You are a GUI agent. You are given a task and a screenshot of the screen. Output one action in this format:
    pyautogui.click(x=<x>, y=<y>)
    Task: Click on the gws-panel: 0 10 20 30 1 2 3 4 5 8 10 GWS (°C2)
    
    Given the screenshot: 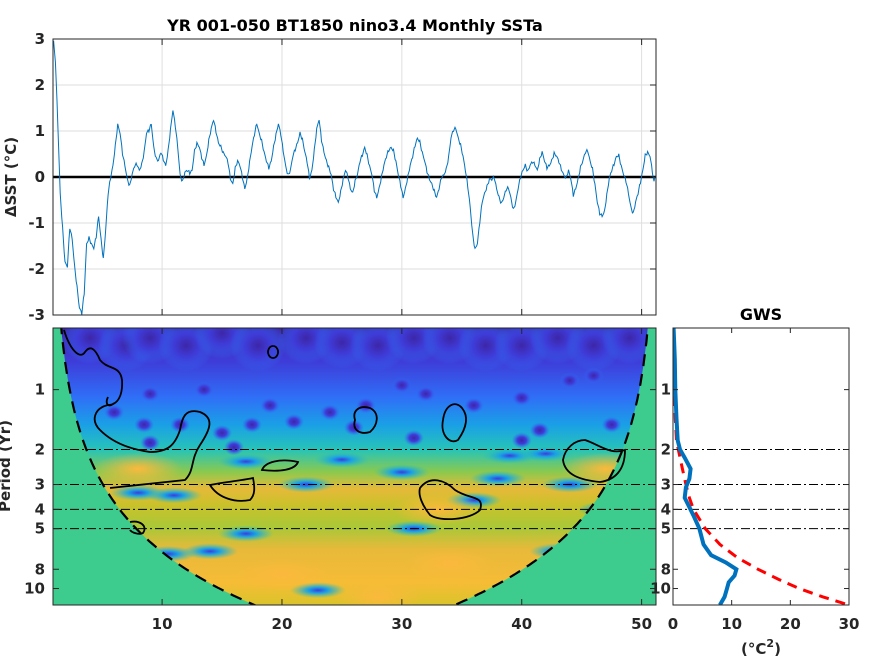 What is the action you would take?
    pyautogui.click(x=754, y=480)
    